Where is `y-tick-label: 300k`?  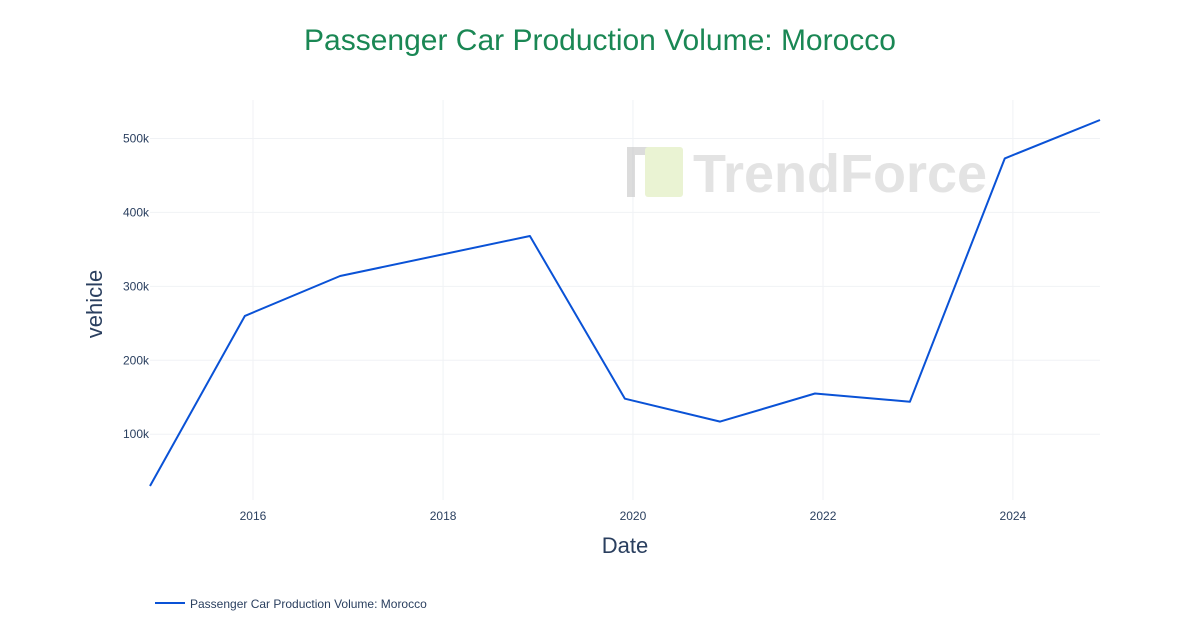 y-tick-label: 300k is located at coordinates (136, 286).